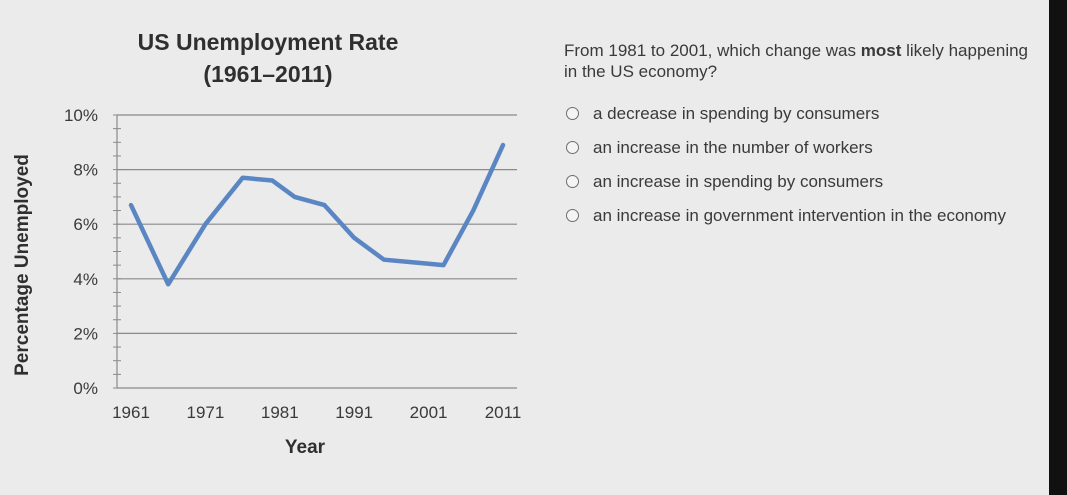 This screenshot has width=1067, height=495. What do you see at coordinates (429, 412) in the screenshot?
I see `x-tick-label: 2001` at bounding box center [429, 412].